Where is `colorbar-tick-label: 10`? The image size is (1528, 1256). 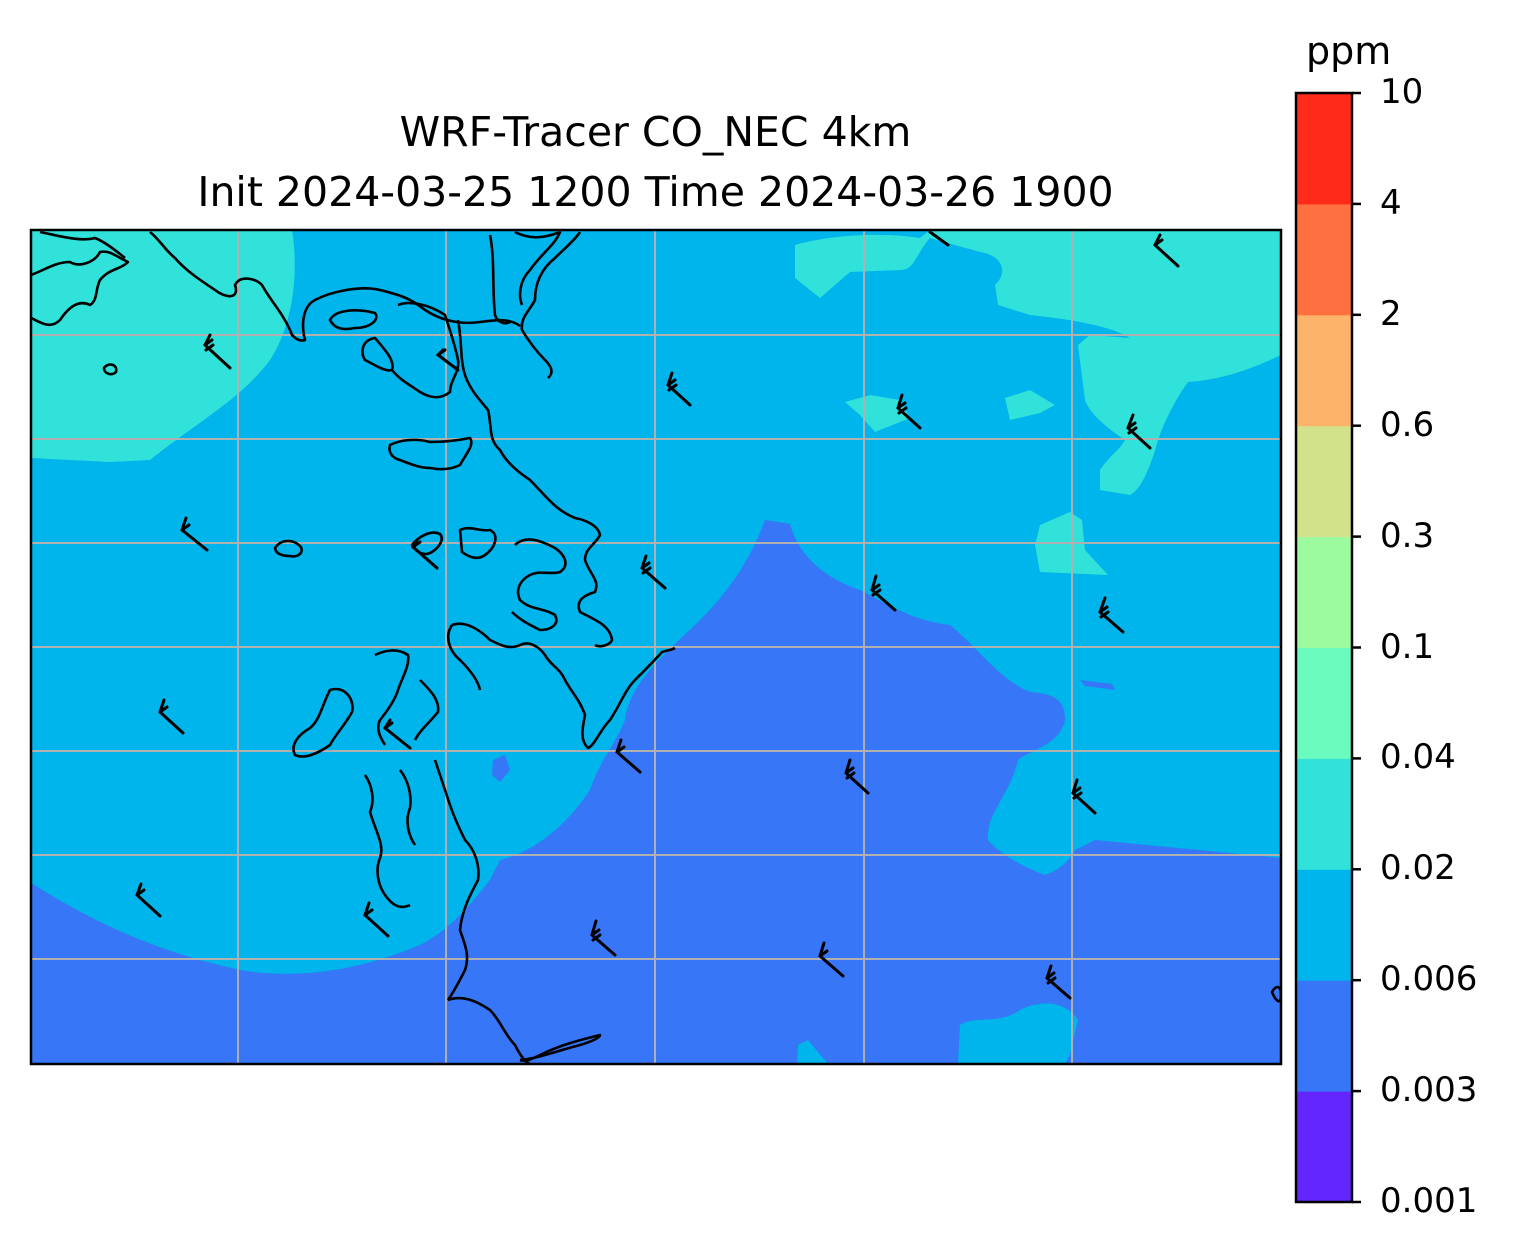
colorbar-tick-label: 10 is located at coordinates (1402, 92).